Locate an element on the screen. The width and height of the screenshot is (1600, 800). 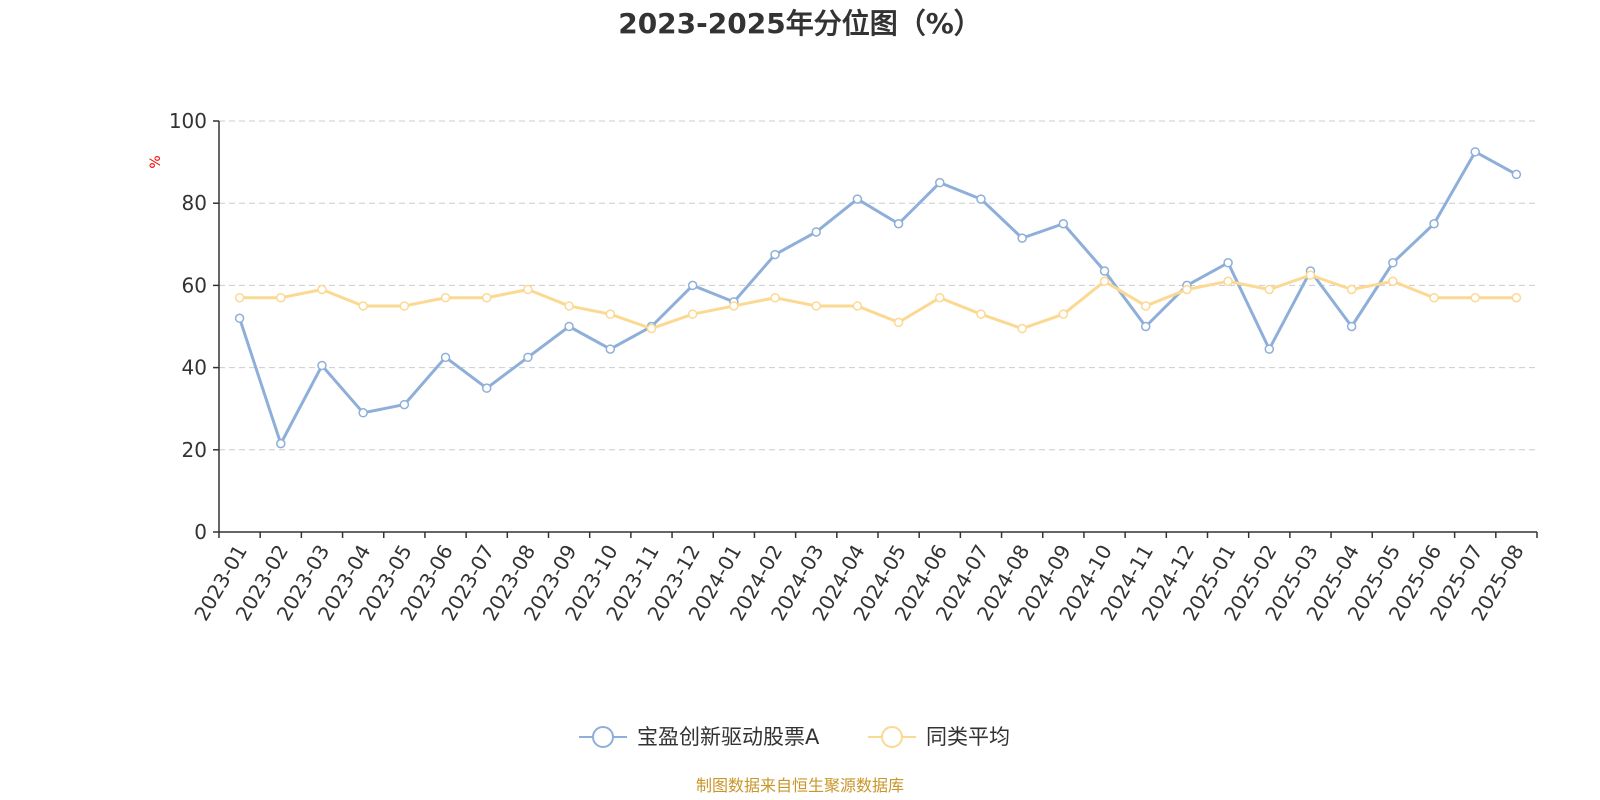
y-tick-labels: 0 20 40 60 80 100 is located at coordinates (188, 326).